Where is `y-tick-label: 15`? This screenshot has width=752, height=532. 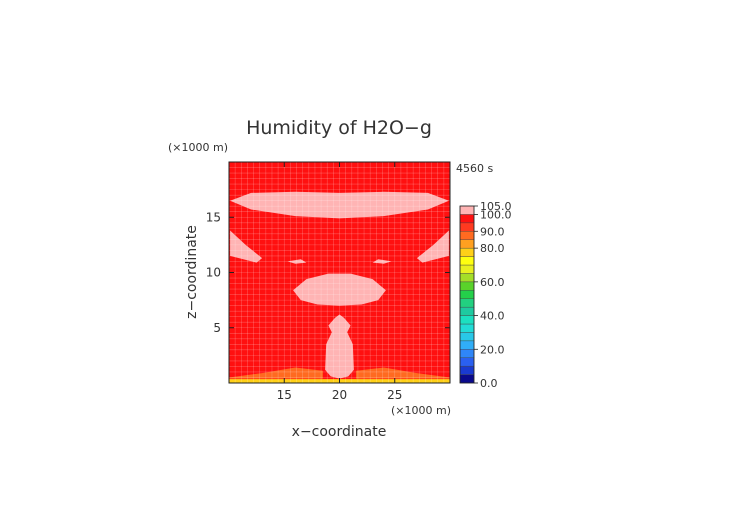 y-tick-label: 15 is located at coordinates (213, 217).